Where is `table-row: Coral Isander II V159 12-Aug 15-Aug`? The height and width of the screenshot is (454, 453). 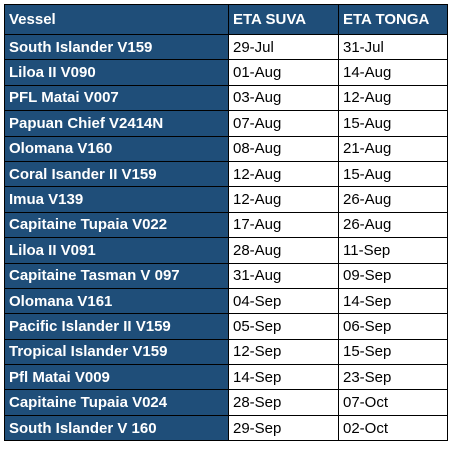 table-row: Coral Isander II V159 12-Aug 15-Aug is located at coordinates (226, 174).